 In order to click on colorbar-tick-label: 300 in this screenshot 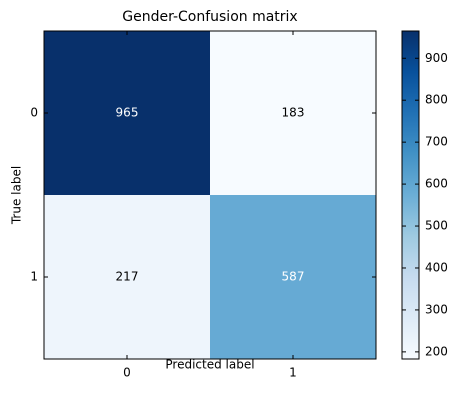, I will do `click(436, 309)`.